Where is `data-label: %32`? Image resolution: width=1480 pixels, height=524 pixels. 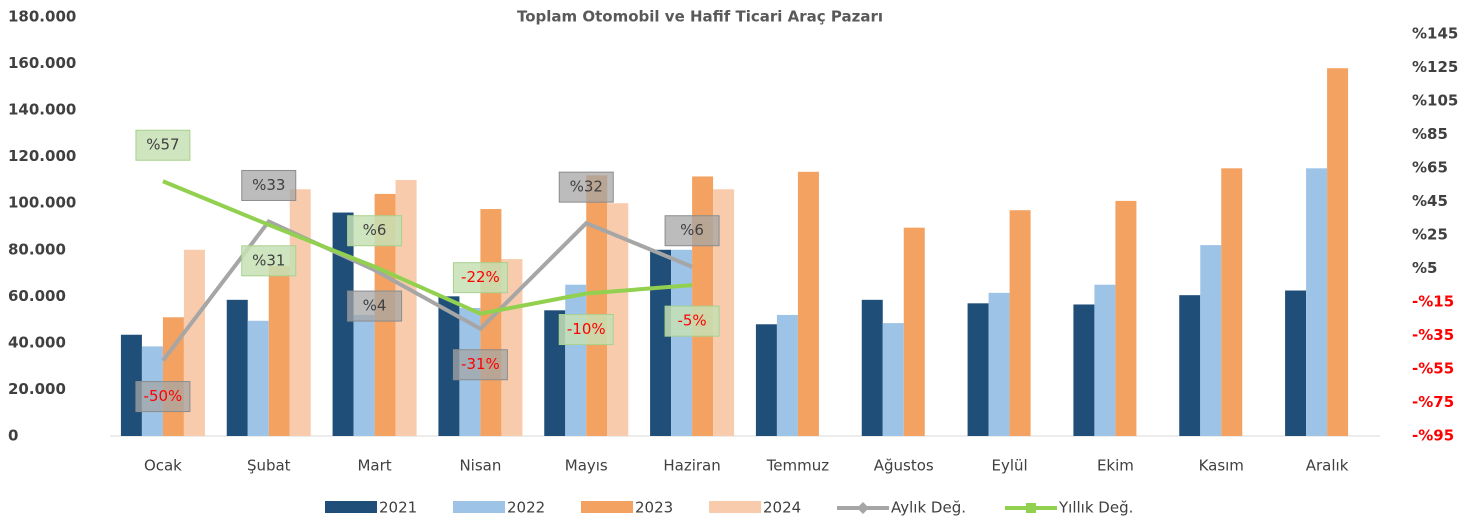
data-label: %32 is located at coordinates (586, 187).